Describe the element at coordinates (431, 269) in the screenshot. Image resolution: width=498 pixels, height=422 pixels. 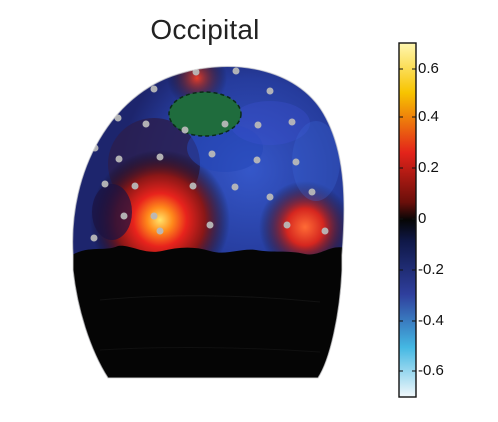
I see `colorbar-label-4: -0.2` at that location.